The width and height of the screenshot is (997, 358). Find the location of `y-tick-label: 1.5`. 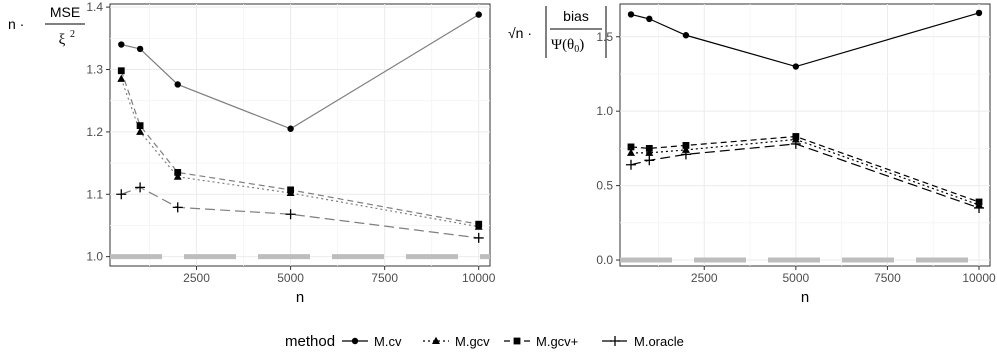

y-tick-label: 1.5 is located at coordinates (604, 37).